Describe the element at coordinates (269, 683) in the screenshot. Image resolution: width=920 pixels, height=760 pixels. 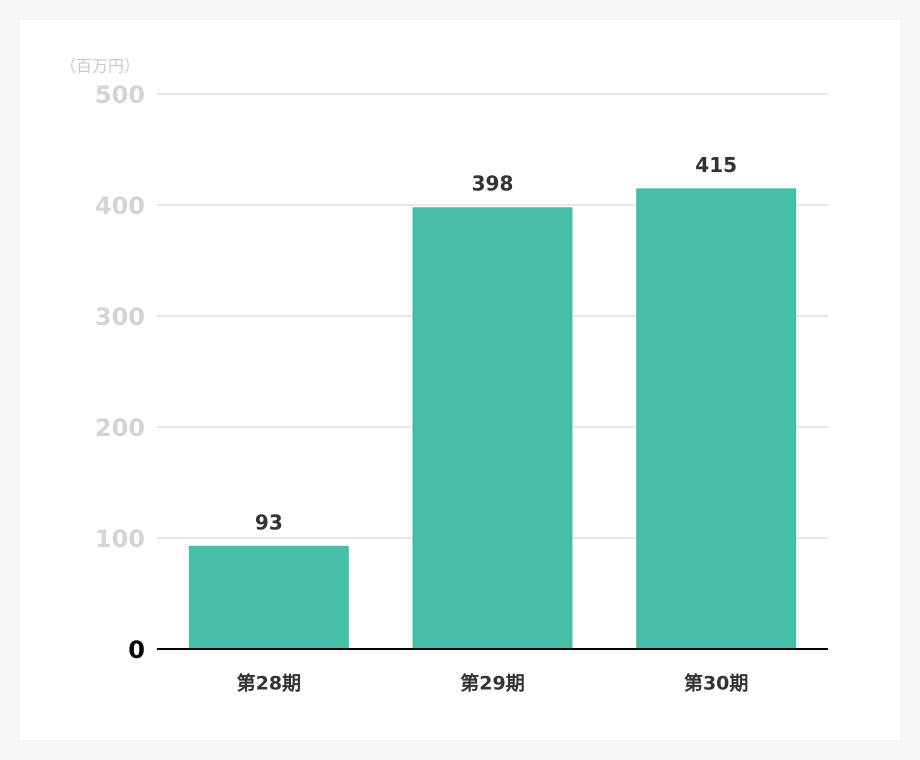
I see `x-tick-label: 第28期` at that location.